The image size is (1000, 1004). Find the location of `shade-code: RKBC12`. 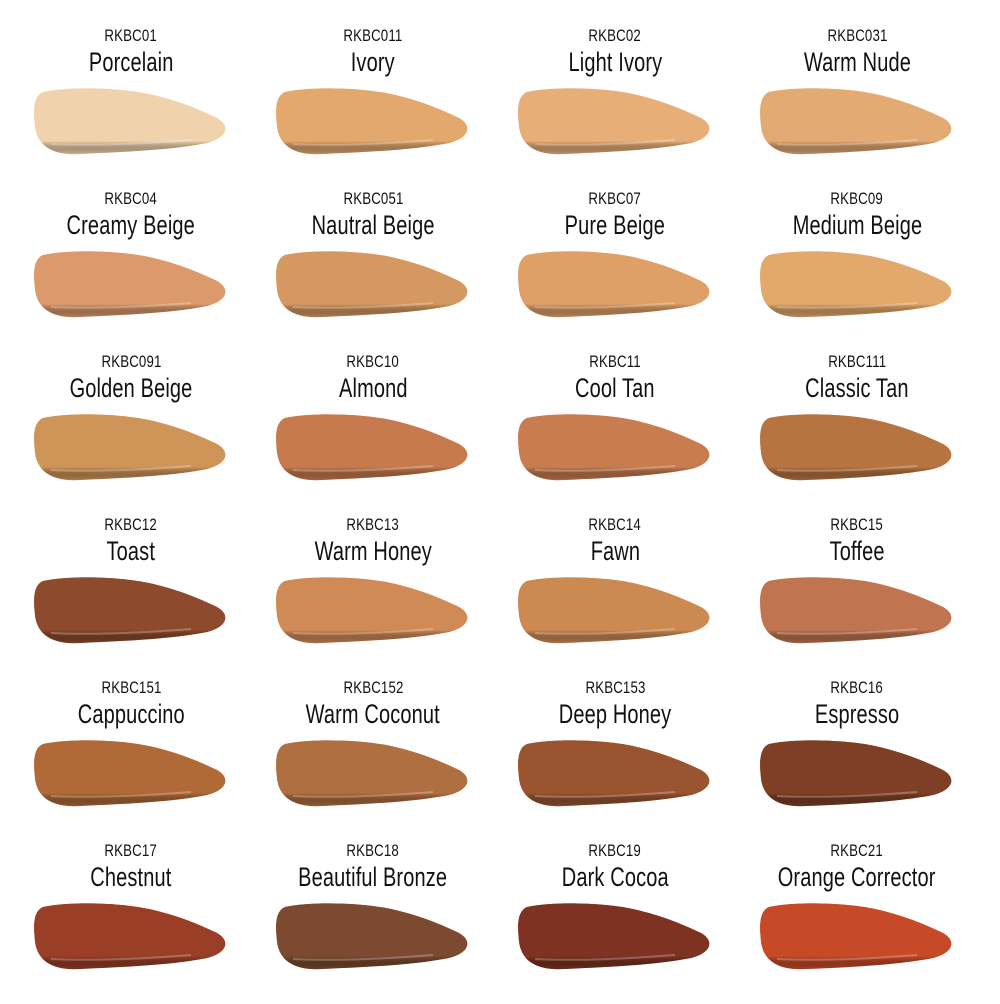

shade-code: RKBC12 is located at coordinates (131, 524).